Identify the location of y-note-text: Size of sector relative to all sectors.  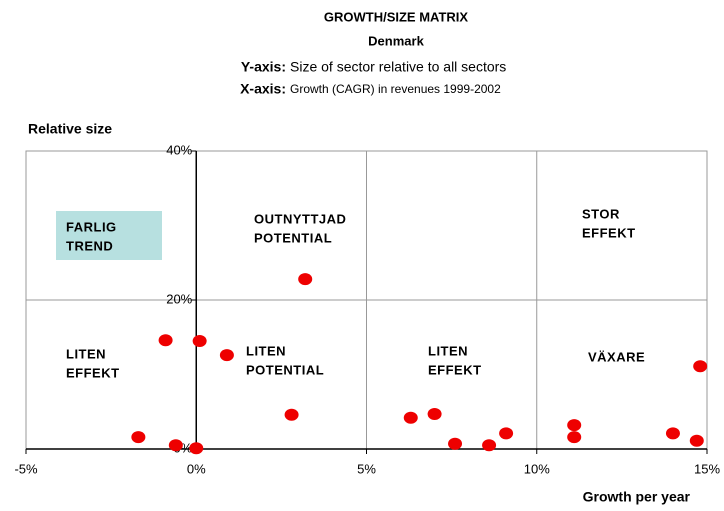
(398, 67).